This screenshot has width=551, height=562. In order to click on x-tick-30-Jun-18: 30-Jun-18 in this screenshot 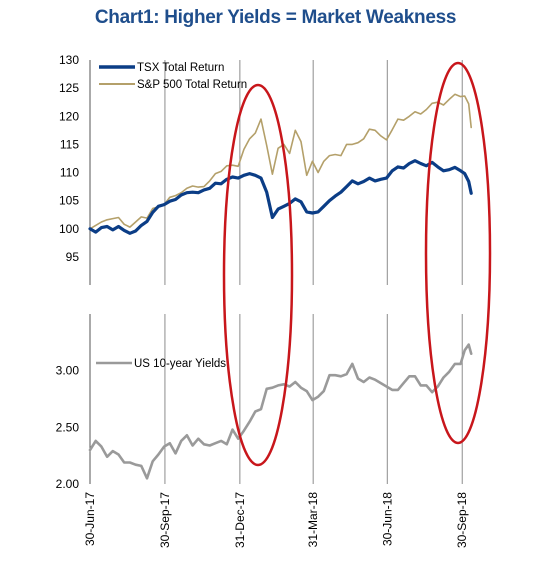, I will do `click(387, 519)`.